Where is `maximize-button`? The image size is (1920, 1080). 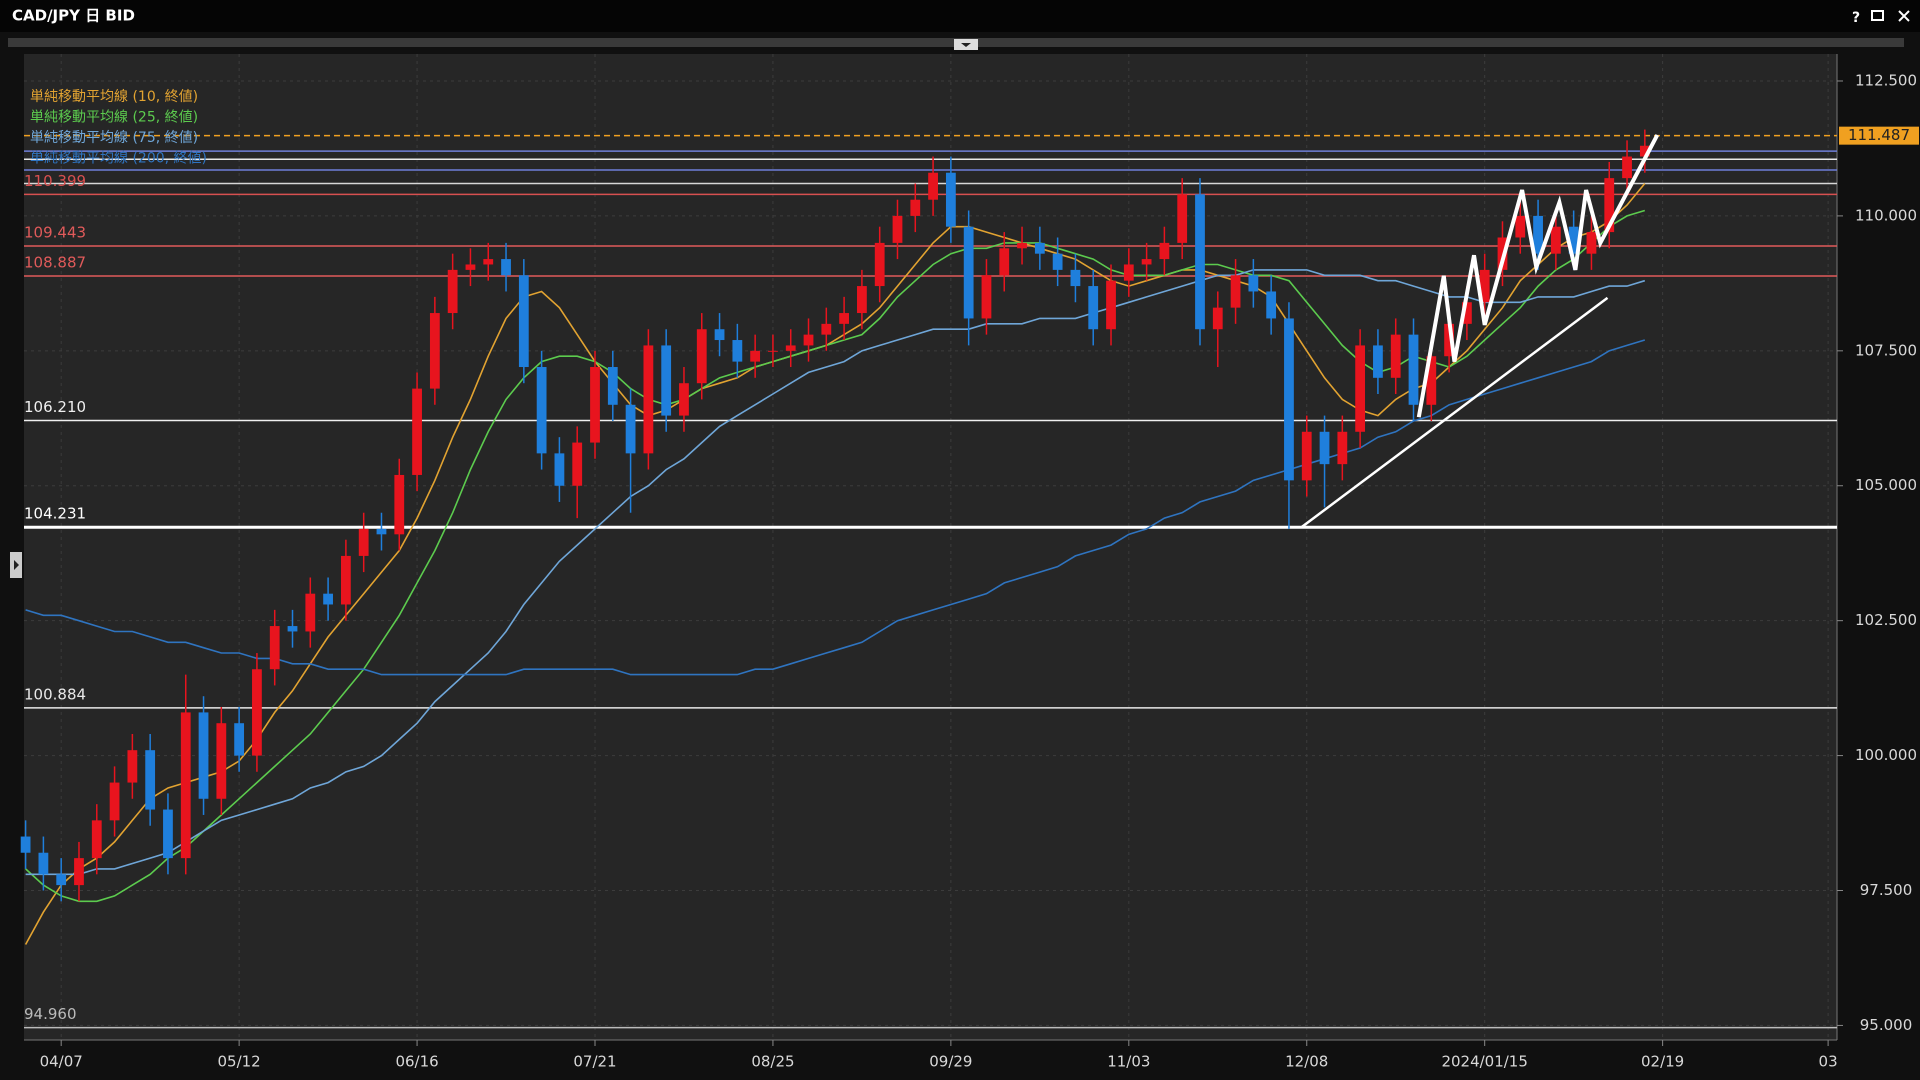 maximize-button is located at coordinates (1877, 15).